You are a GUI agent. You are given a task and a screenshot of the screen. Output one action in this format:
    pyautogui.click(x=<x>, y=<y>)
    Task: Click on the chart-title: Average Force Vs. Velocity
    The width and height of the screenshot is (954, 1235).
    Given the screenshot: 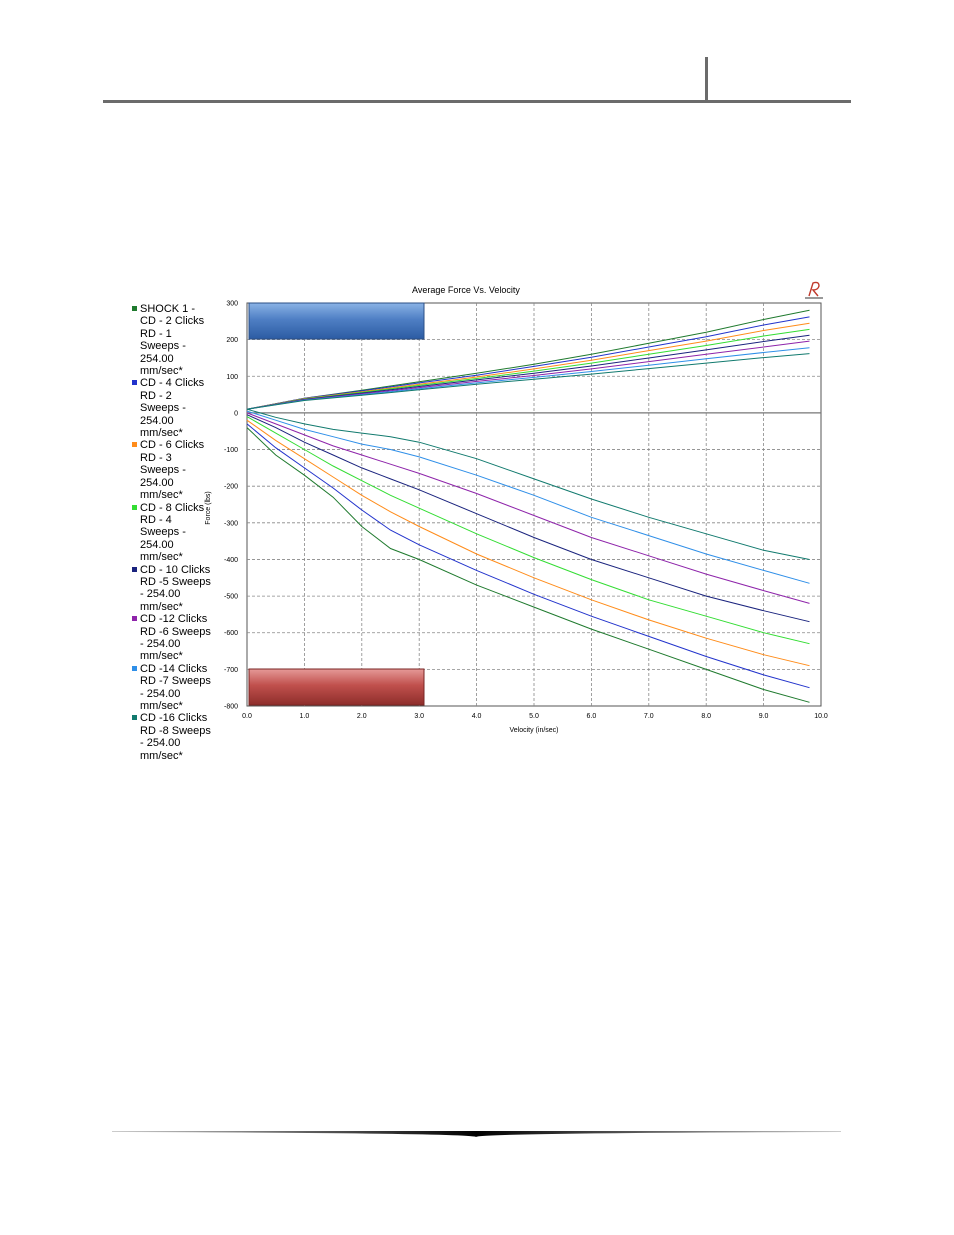 What is the action you would take?
    pyautogui.click(x=466, y=290)
    